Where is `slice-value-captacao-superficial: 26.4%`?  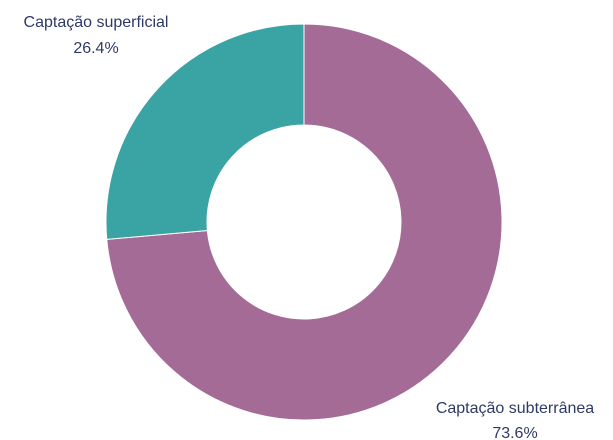
slice-value-captacao-superficial: 26.4% is located at coordinates (95, 48).